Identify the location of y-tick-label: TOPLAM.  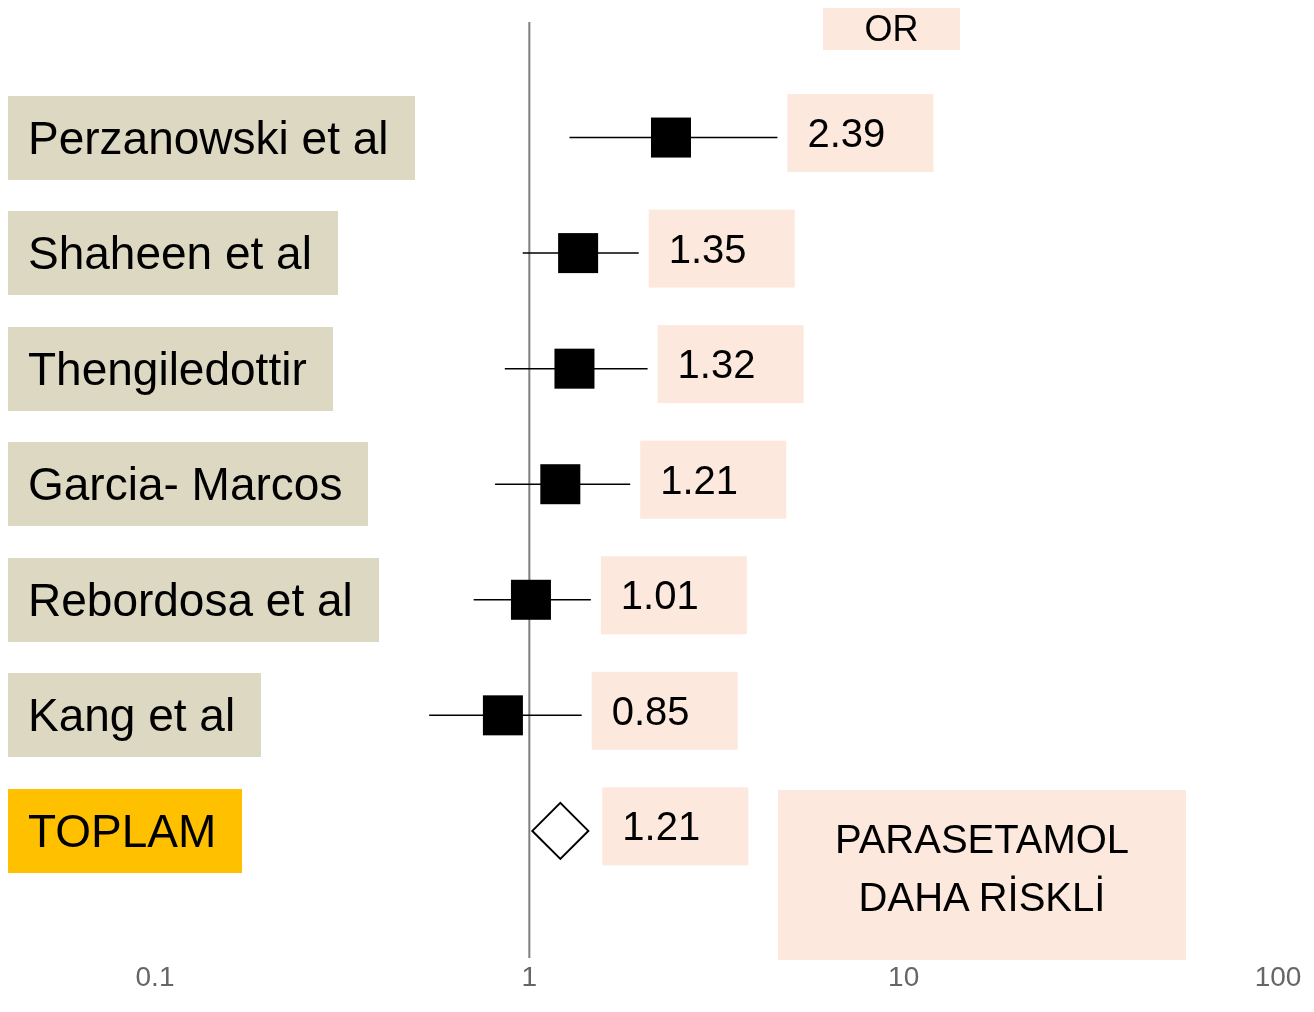
(125, 830).